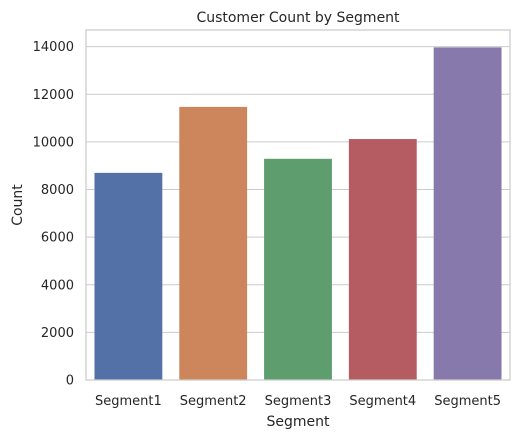 This screenshot has width=518, height=438. I want to click on x-axis-ticks: Segment1 Segment2 Segment3 Segment4 Segment5, so click(298, 401).